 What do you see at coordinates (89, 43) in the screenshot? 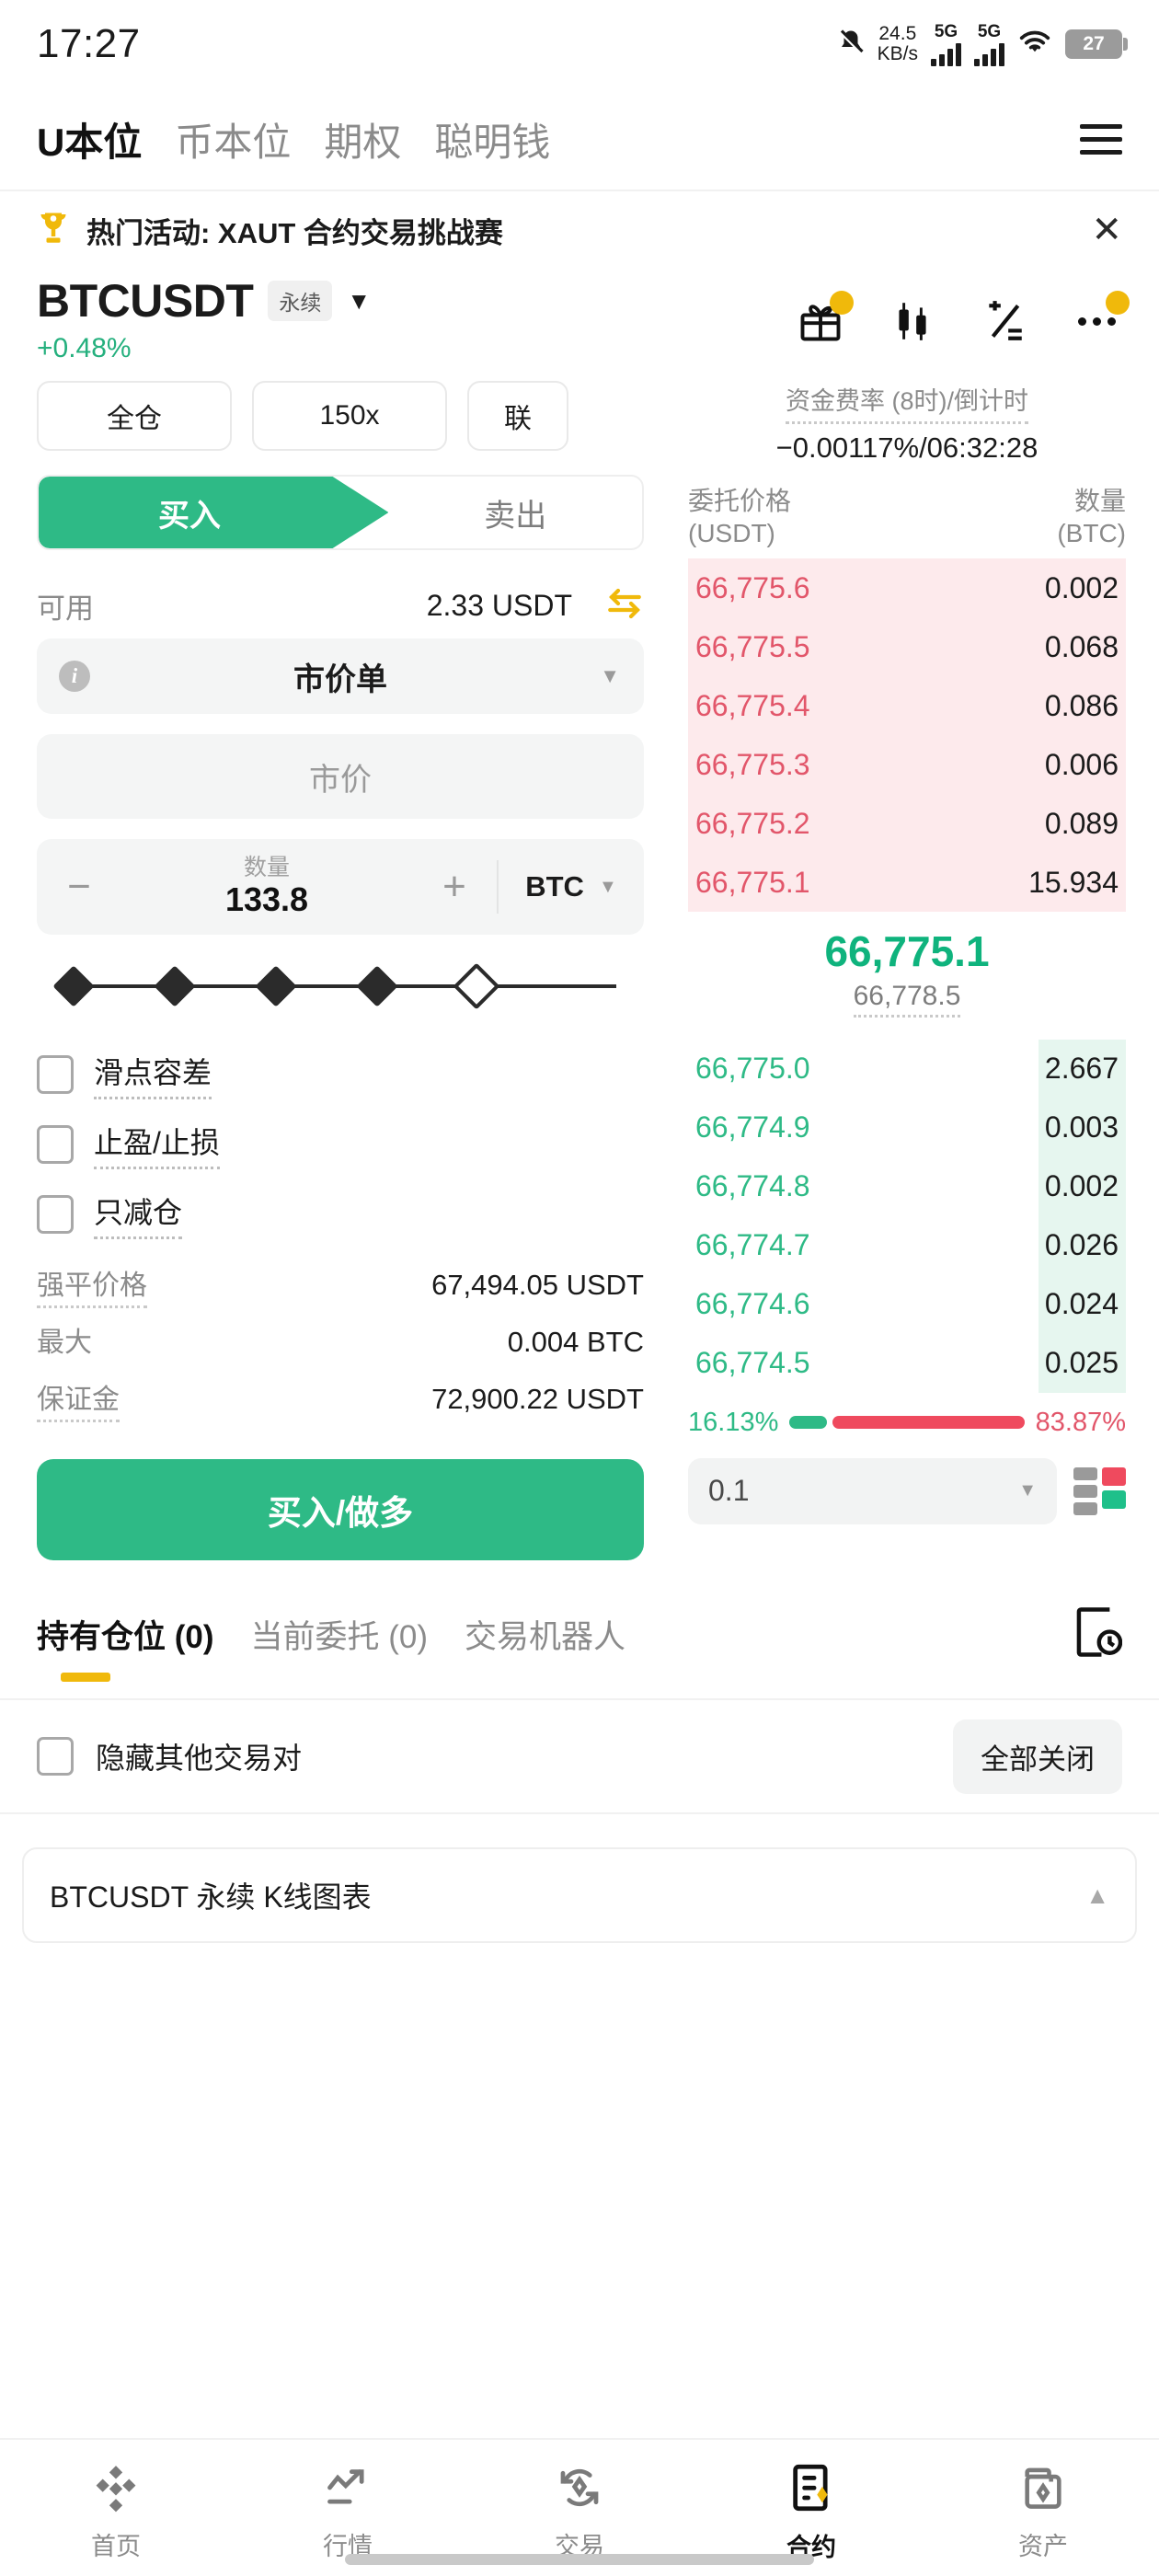
I see `status-time: 17:27` at bounding box center [89, 43].